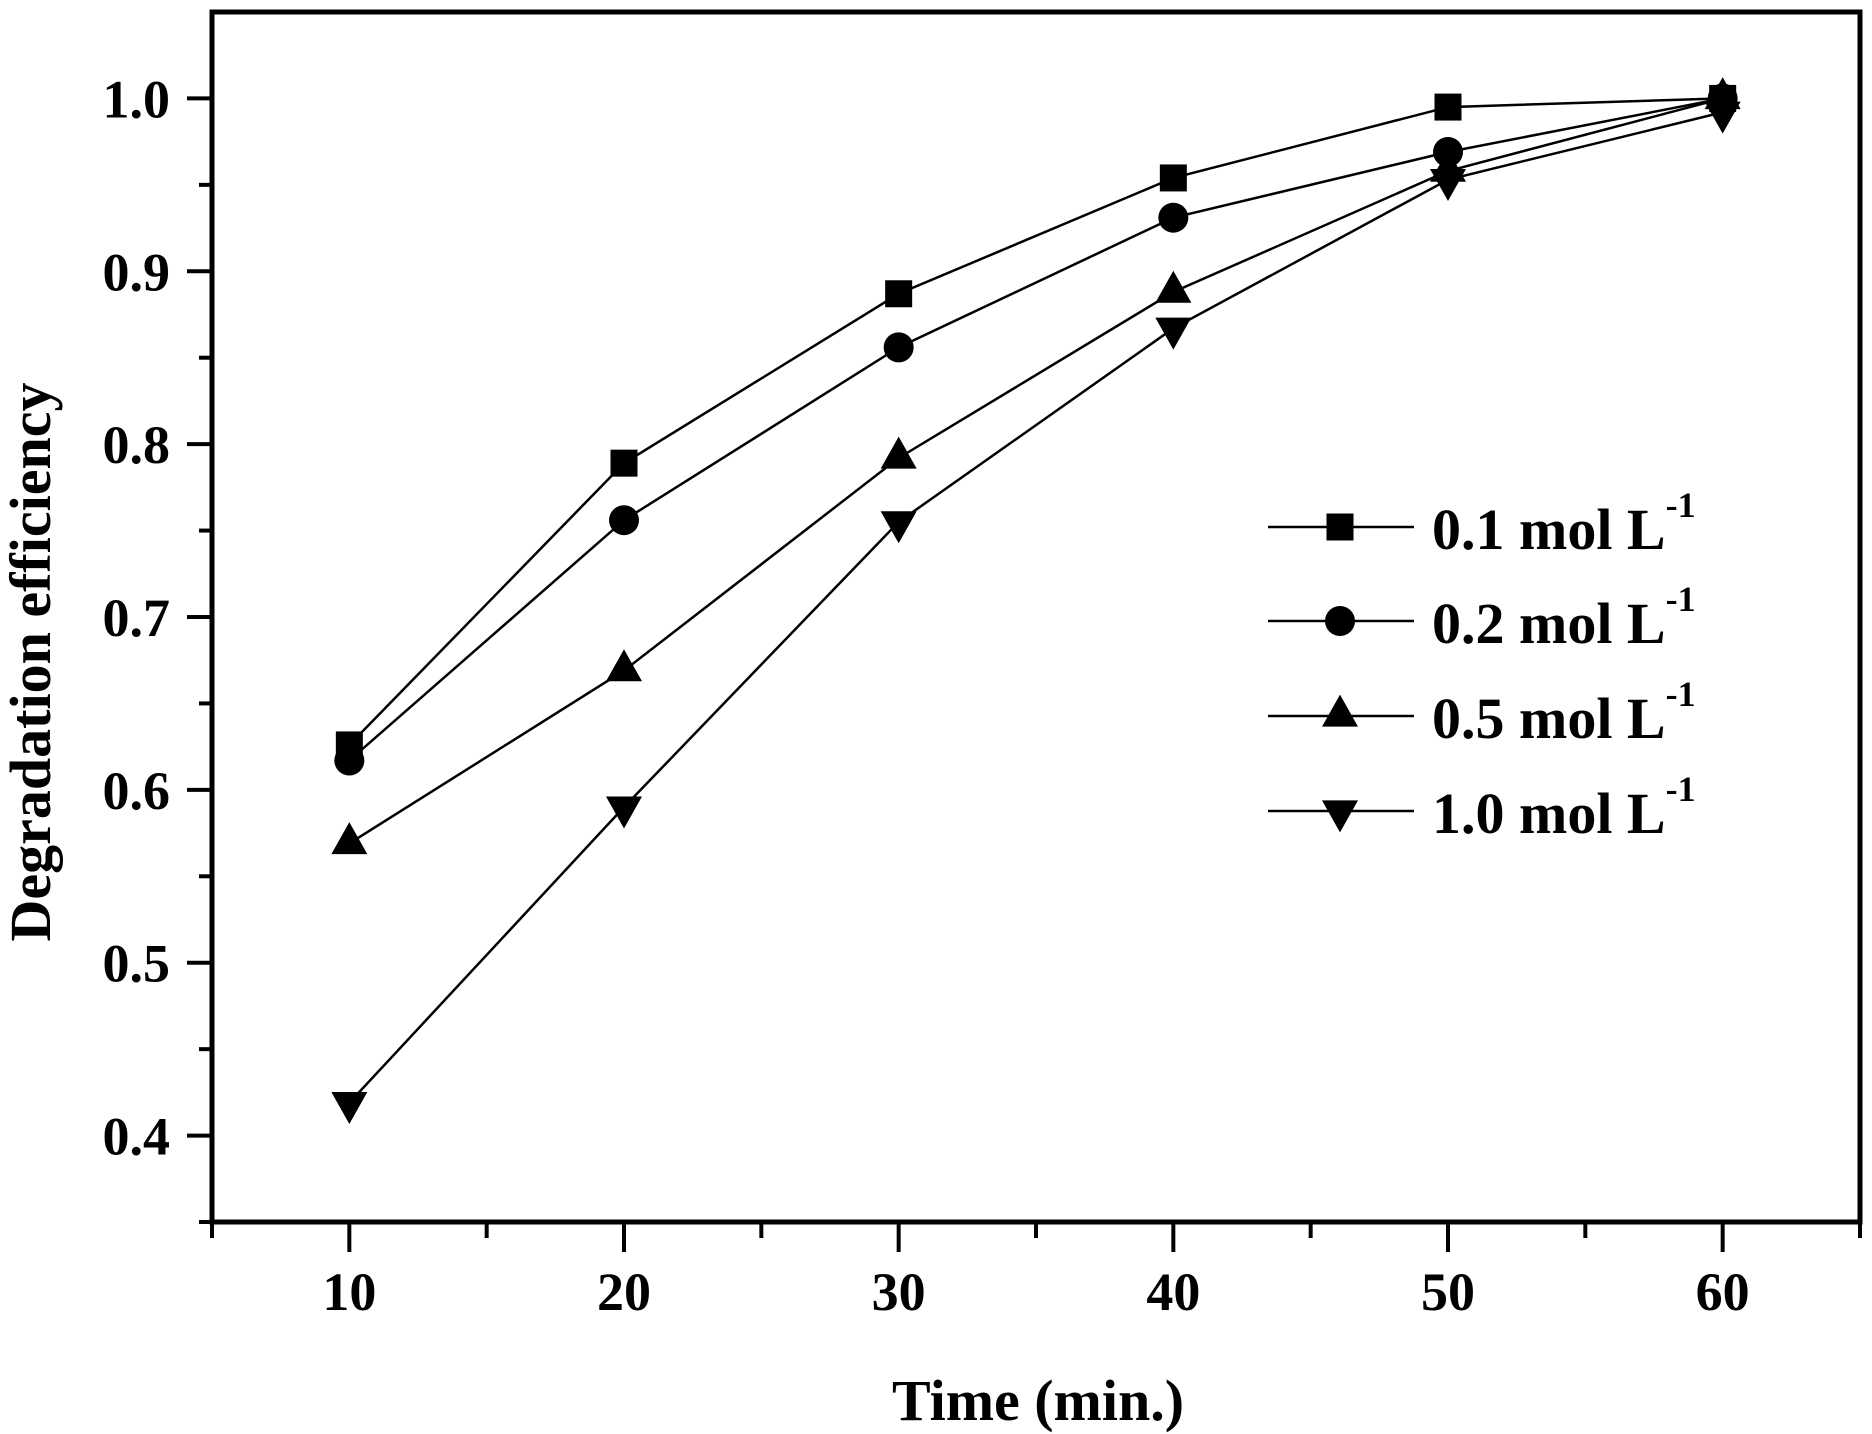 Image resolution: width=1872 pixels, height=1434 pixels. Describe the element at coordinates (1564, 712) in the screenshot. I see `legend-label: 0.5 mol L-1` at that location.